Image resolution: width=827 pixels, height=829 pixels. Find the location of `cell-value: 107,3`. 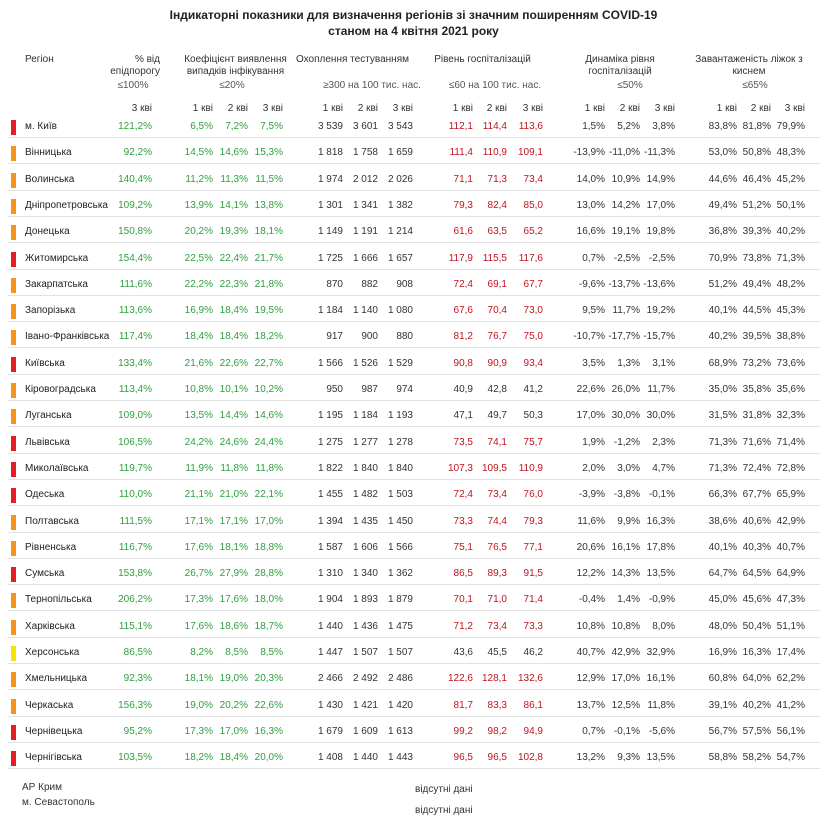

cell-value: 107,3 is located at coordinates (460, 468).